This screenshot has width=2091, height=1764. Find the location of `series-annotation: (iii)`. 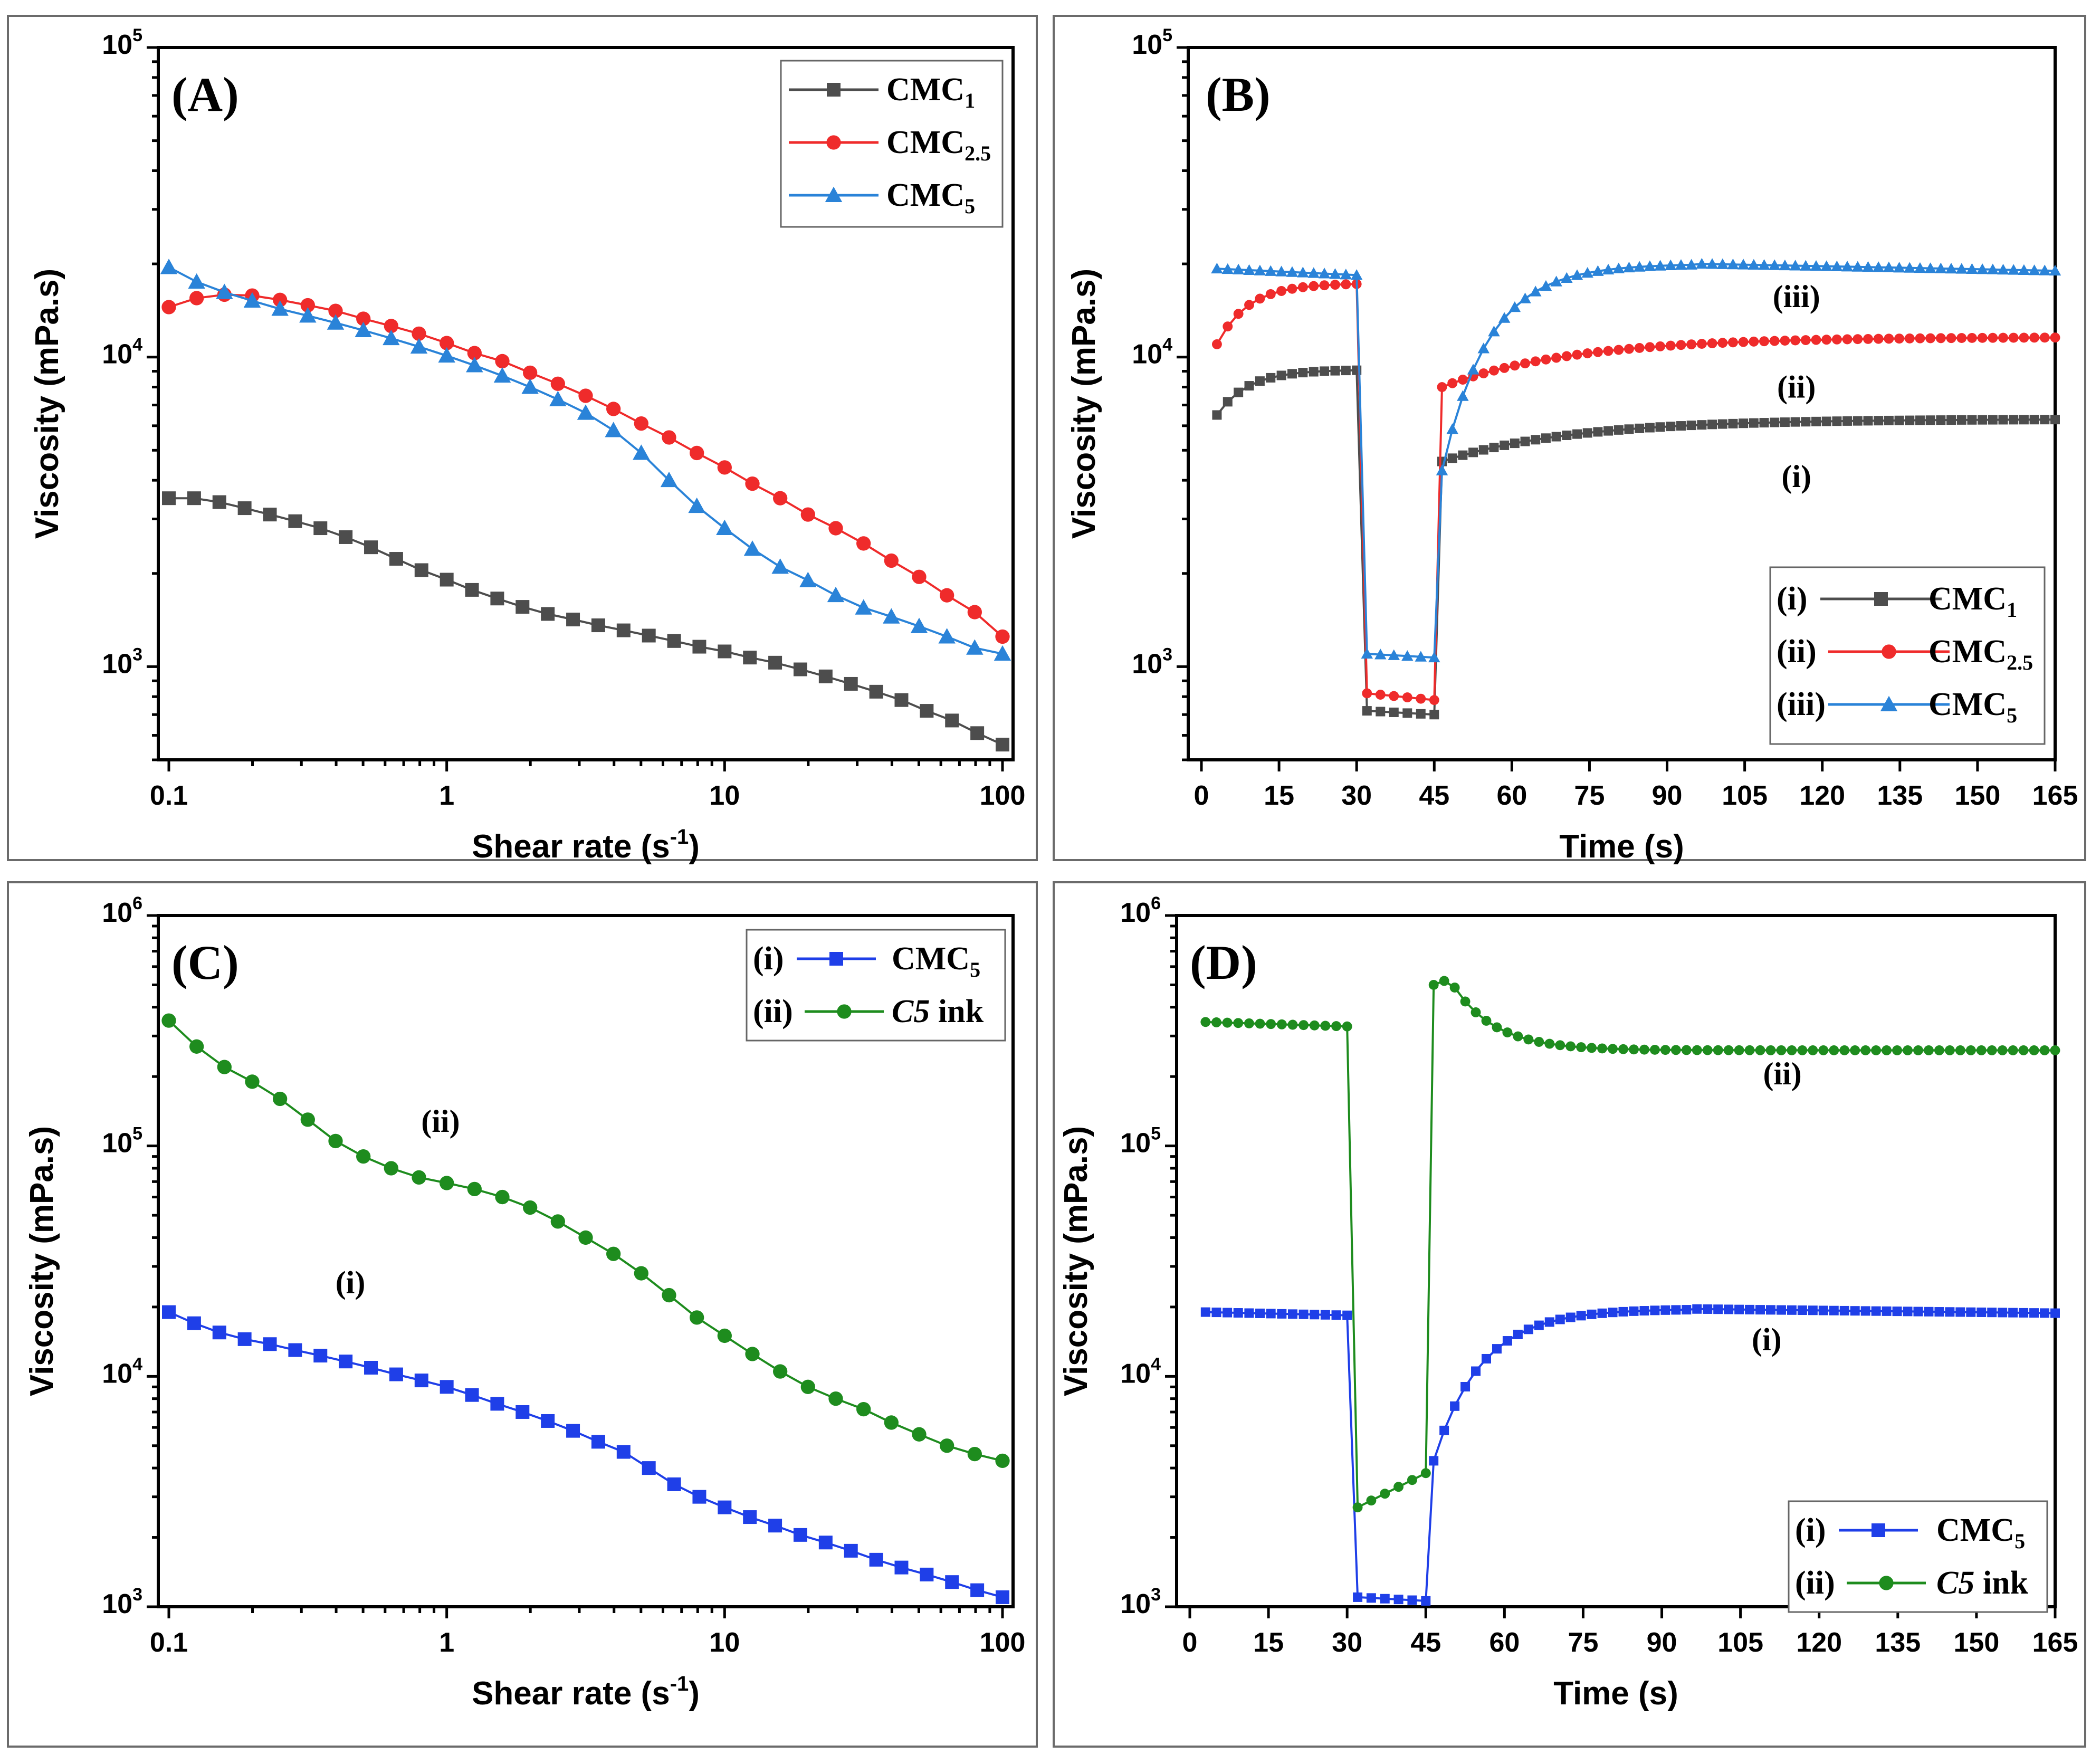

series-annotation: (iii) is located at coordinates (1797, 296).